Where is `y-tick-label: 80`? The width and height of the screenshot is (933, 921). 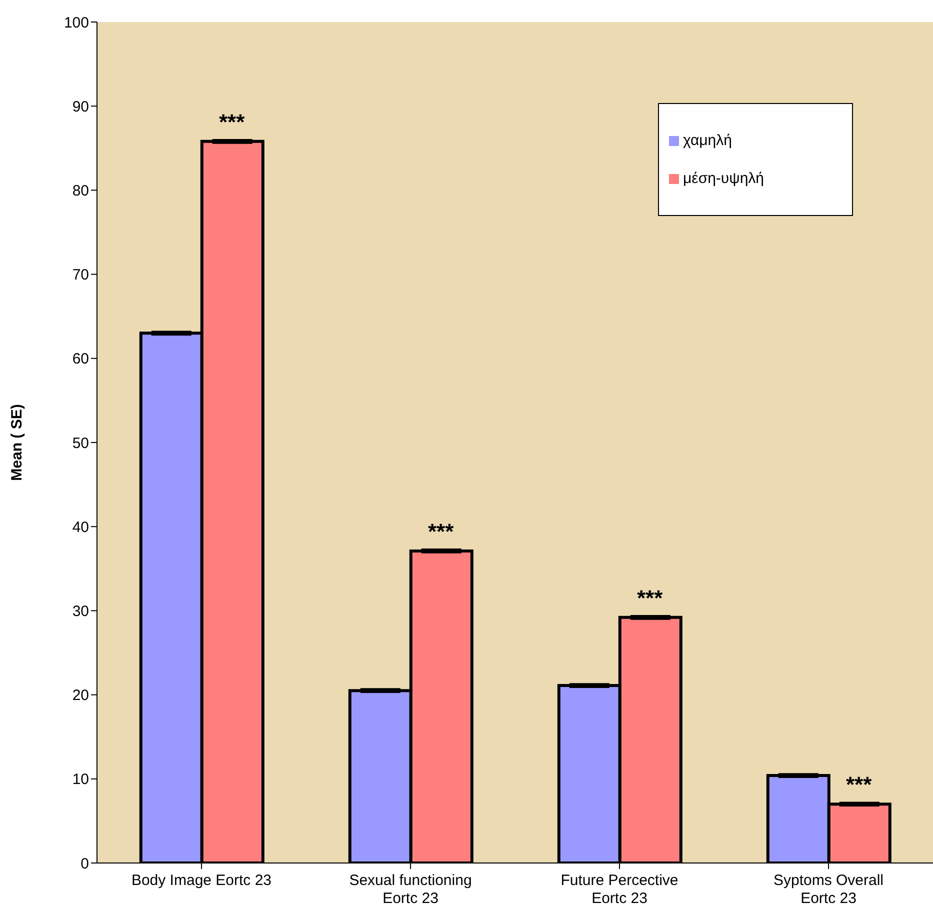
y-tick-label: 80 is located at coordinates (80, 191).